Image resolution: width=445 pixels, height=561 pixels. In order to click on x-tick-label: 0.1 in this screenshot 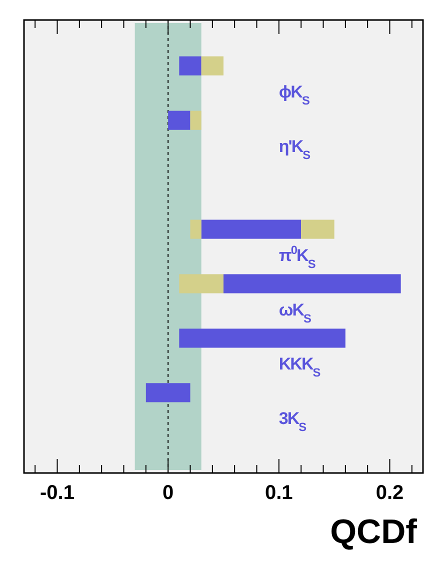, I will do `click(279, 493)`.